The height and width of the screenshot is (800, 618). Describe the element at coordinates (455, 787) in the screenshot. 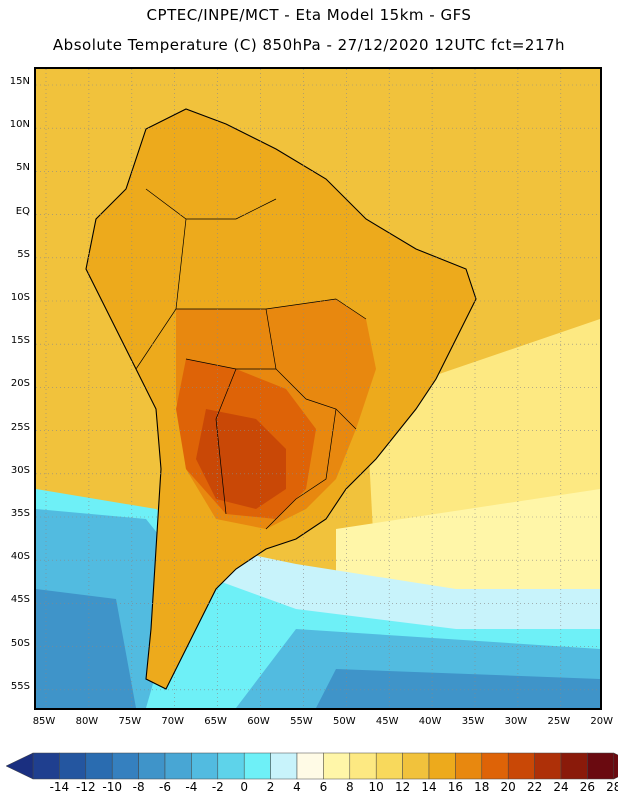

I see `colorbar-label: 16` at that location.